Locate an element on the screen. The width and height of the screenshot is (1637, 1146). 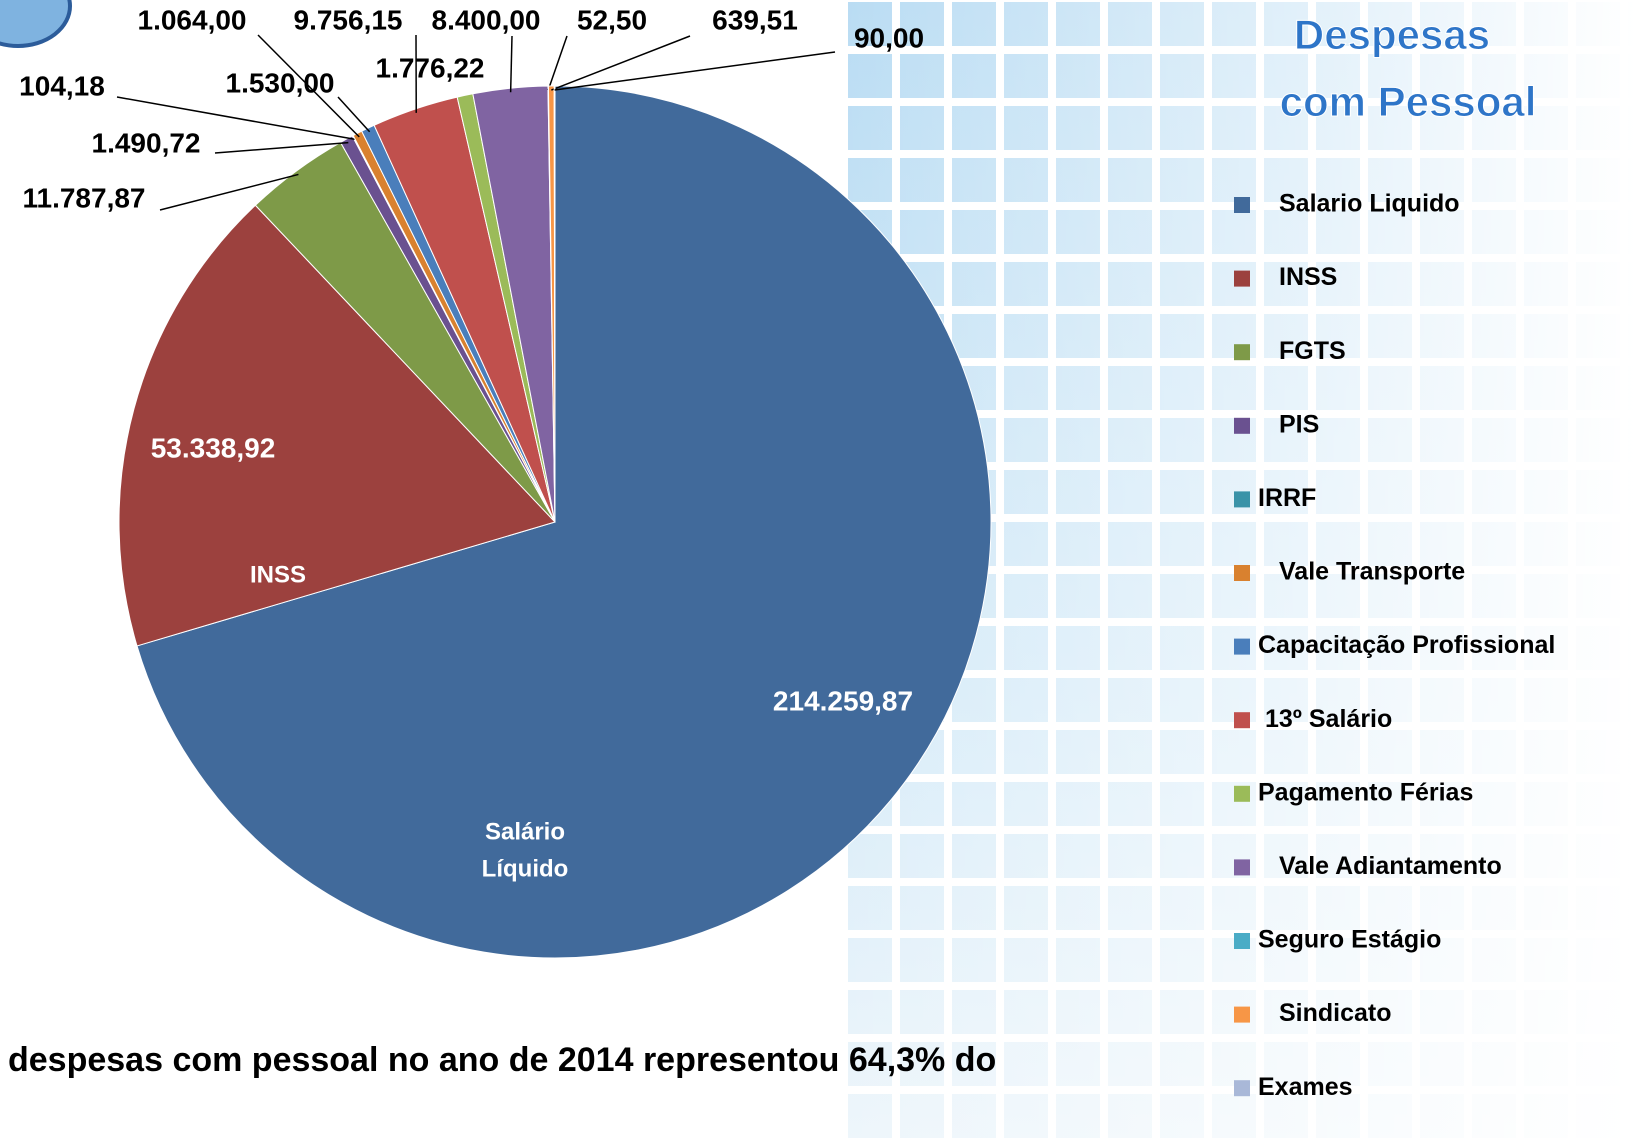
legend-label: Pagamento Férias is located at coordinates (1365, 792).